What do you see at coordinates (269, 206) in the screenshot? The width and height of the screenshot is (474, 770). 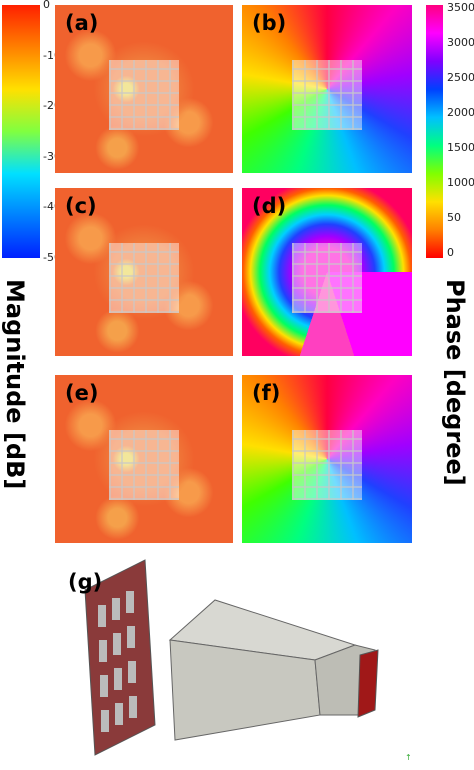 I see `panel-label: (d)` at bounding box center [269, 206].